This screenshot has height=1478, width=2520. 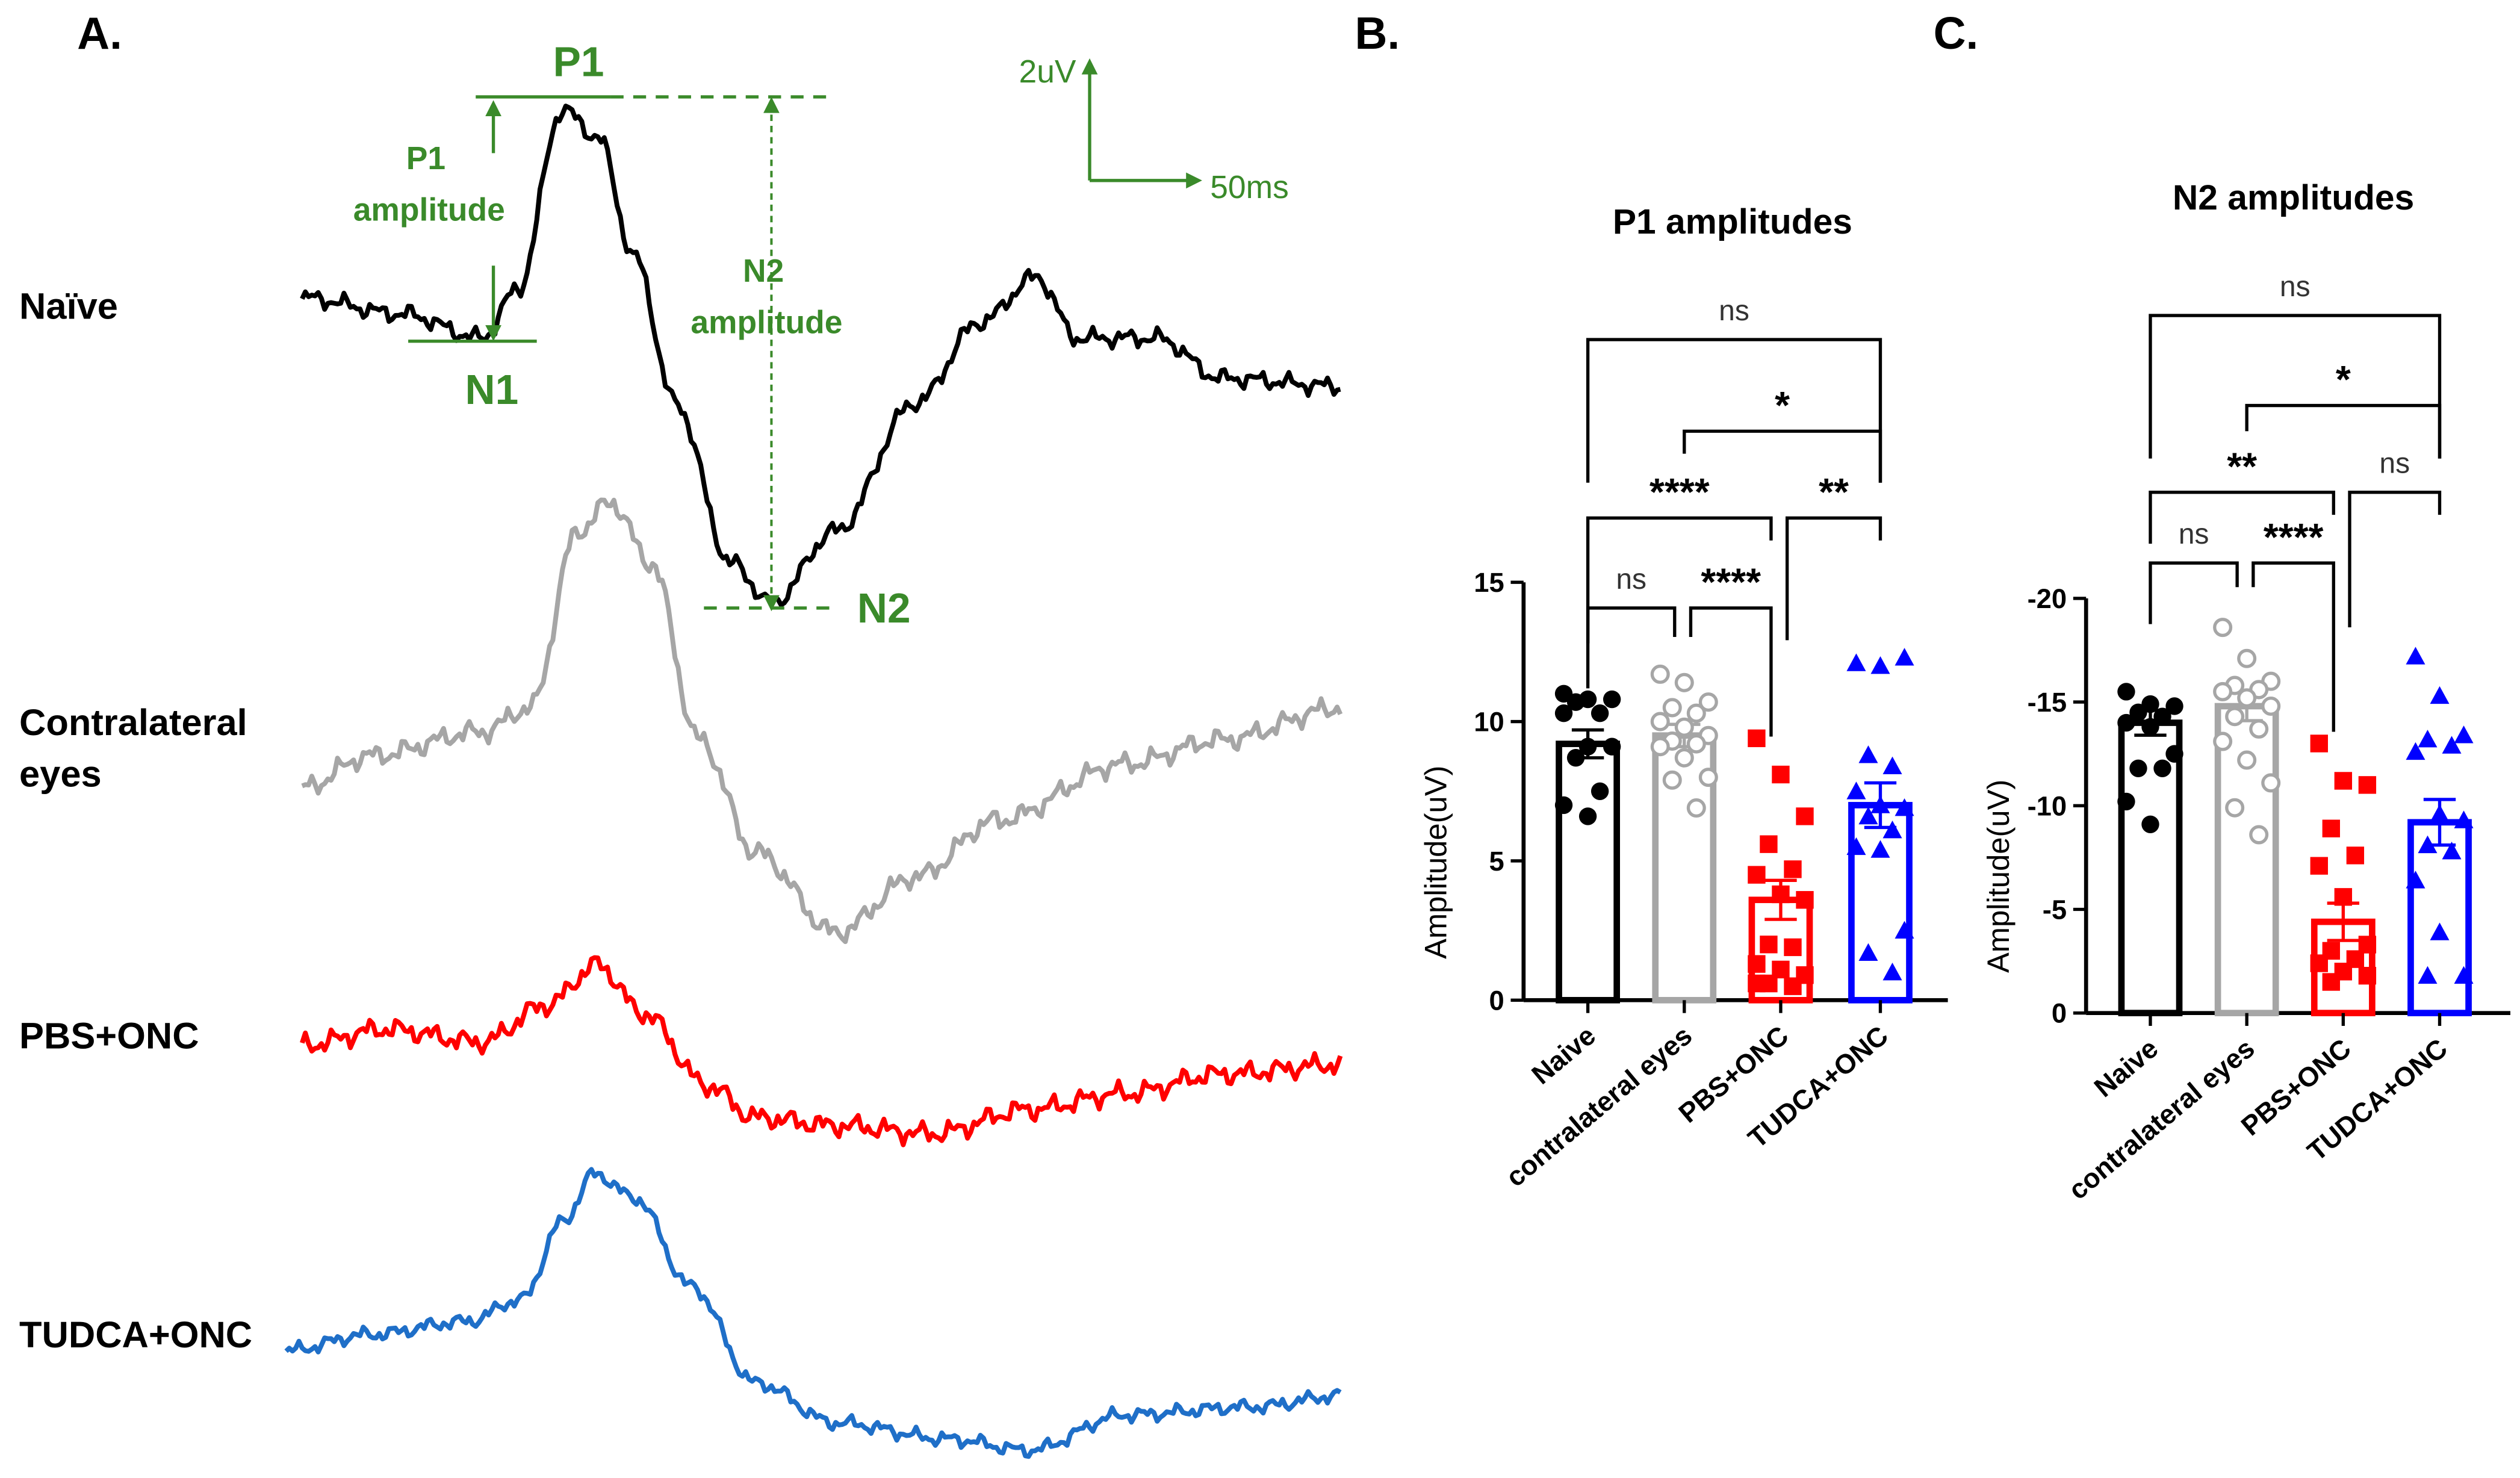 I want to click on trace-label-tudca: TUDCA+ONC, so click(x=136, y=1335).